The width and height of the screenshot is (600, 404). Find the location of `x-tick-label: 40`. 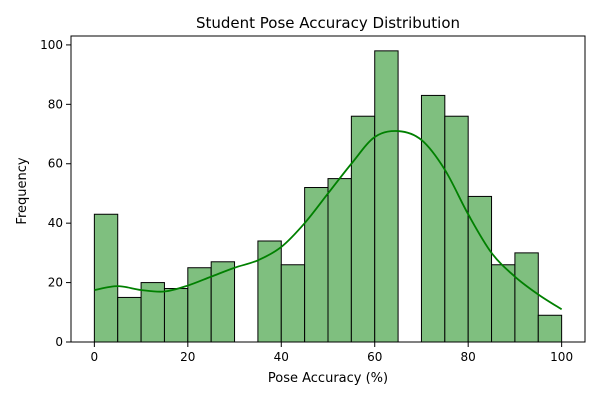

x-tick-label: 40 is located at coordinates (281, 357).